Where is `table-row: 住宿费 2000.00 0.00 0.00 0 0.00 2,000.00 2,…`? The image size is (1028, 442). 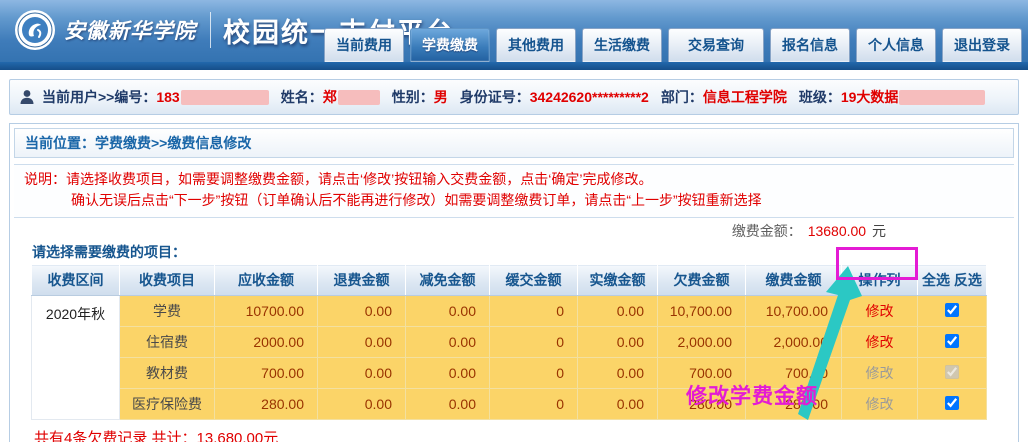
table-row: 住宿费 2000.00 0.00 0.00 0 0.00 2,000.00 2,… is located at coordinates (509, 342).